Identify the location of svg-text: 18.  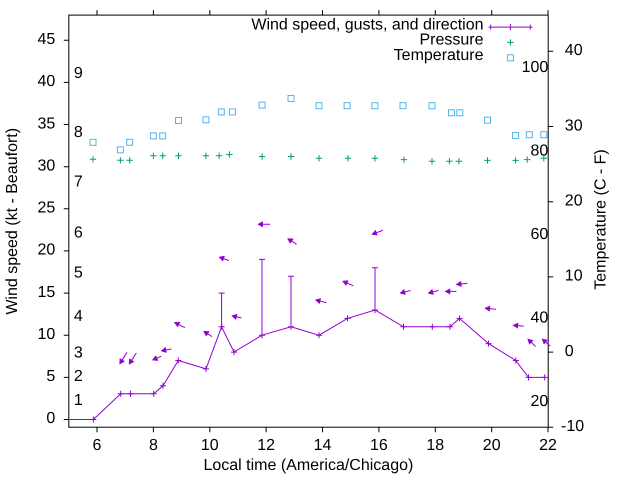
(435, 445).